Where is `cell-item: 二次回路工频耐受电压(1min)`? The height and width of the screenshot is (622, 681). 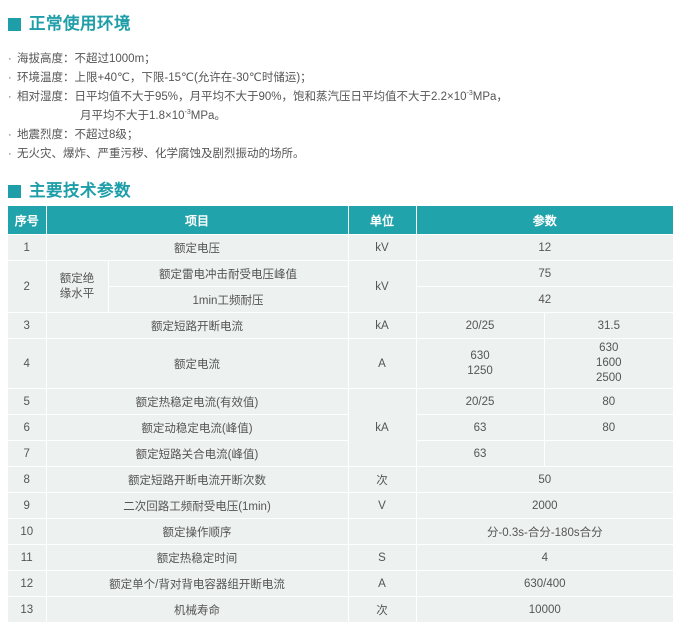 cell-item: 二次回路工频耐受电压(1min) is located at coordinates (197, 506).